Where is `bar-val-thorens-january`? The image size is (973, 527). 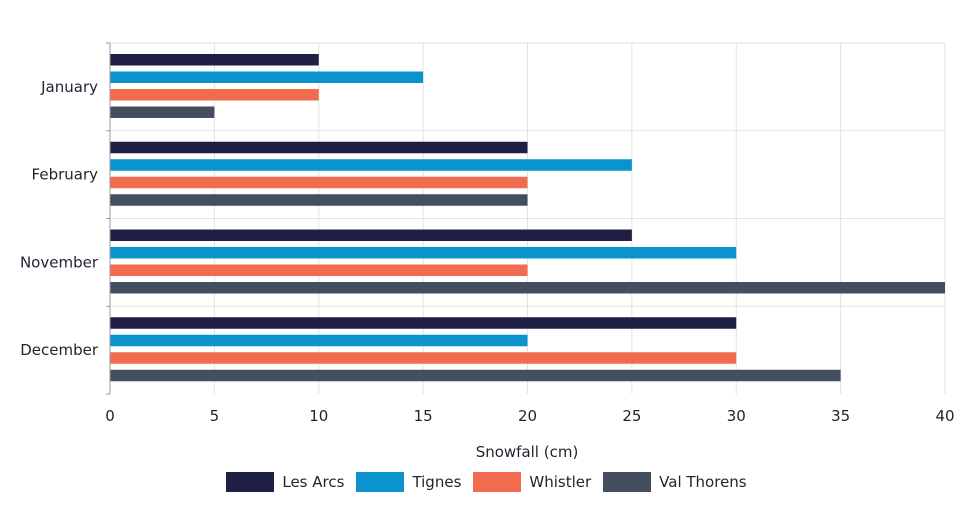 bar-val-thorens-january is located at coordinates (162, 112).